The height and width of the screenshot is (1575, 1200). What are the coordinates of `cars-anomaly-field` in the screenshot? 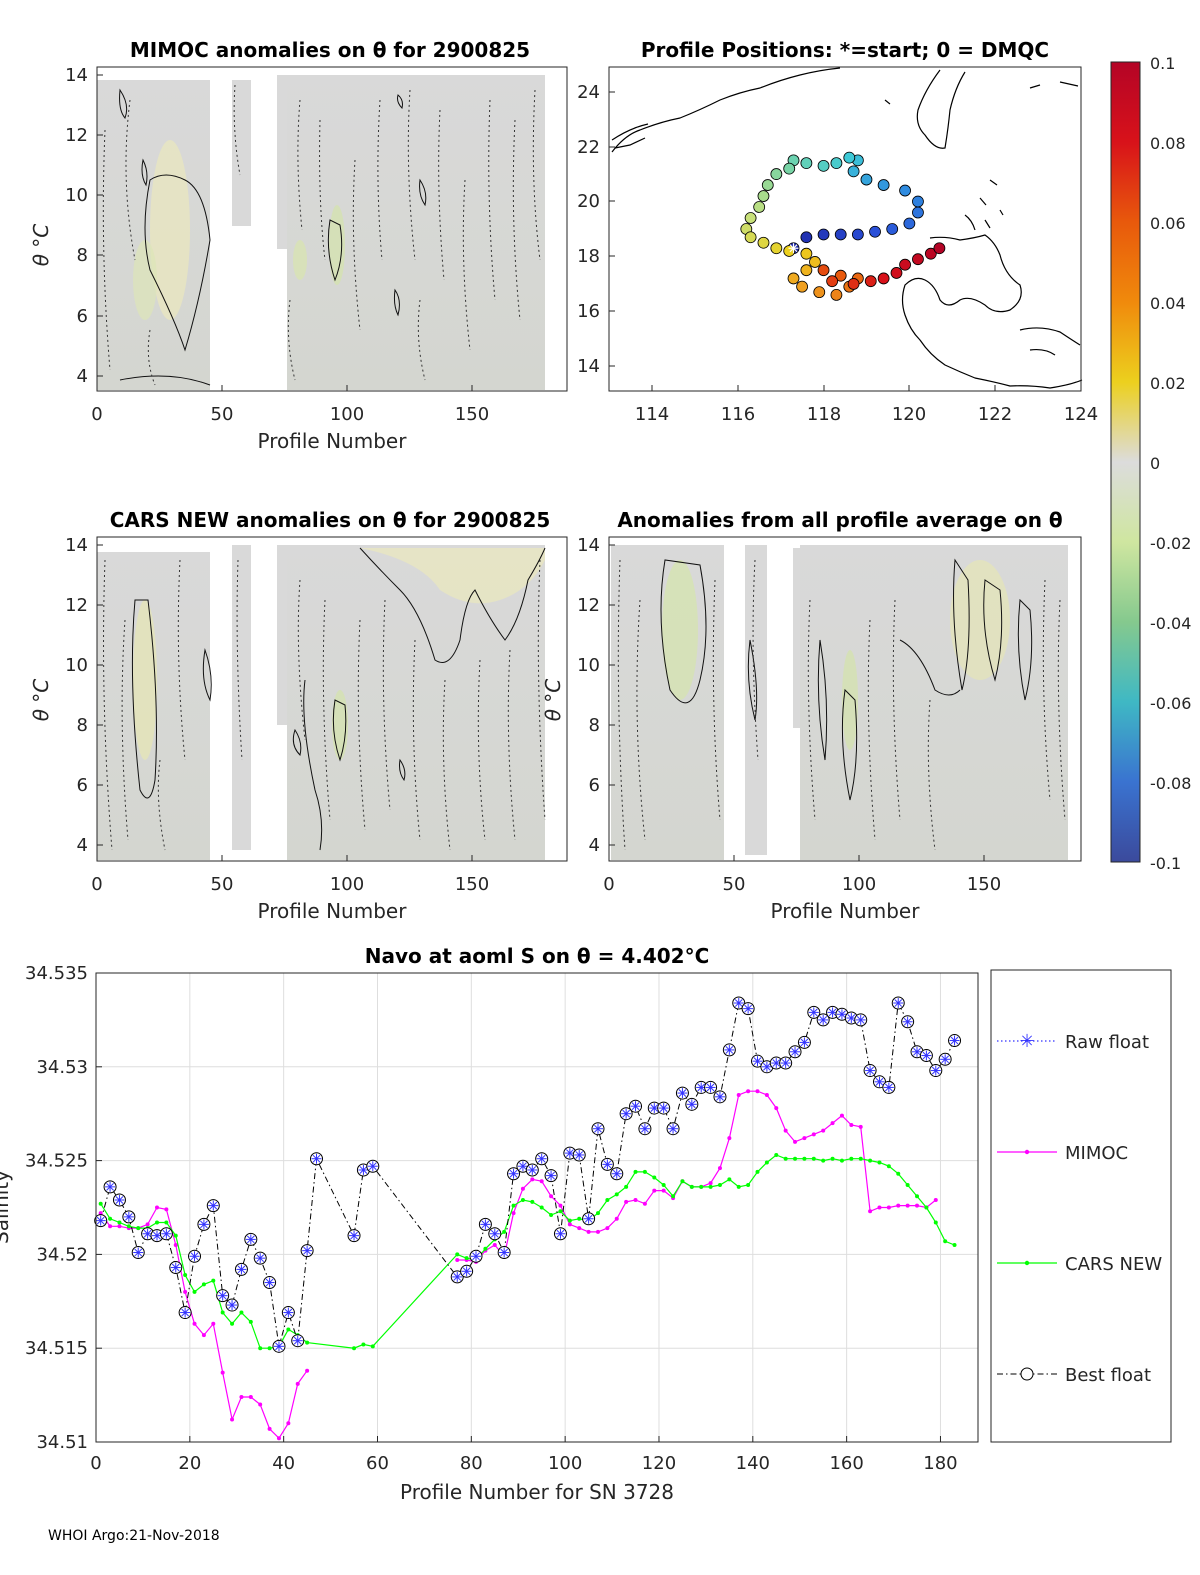 It's located at (321, 702).